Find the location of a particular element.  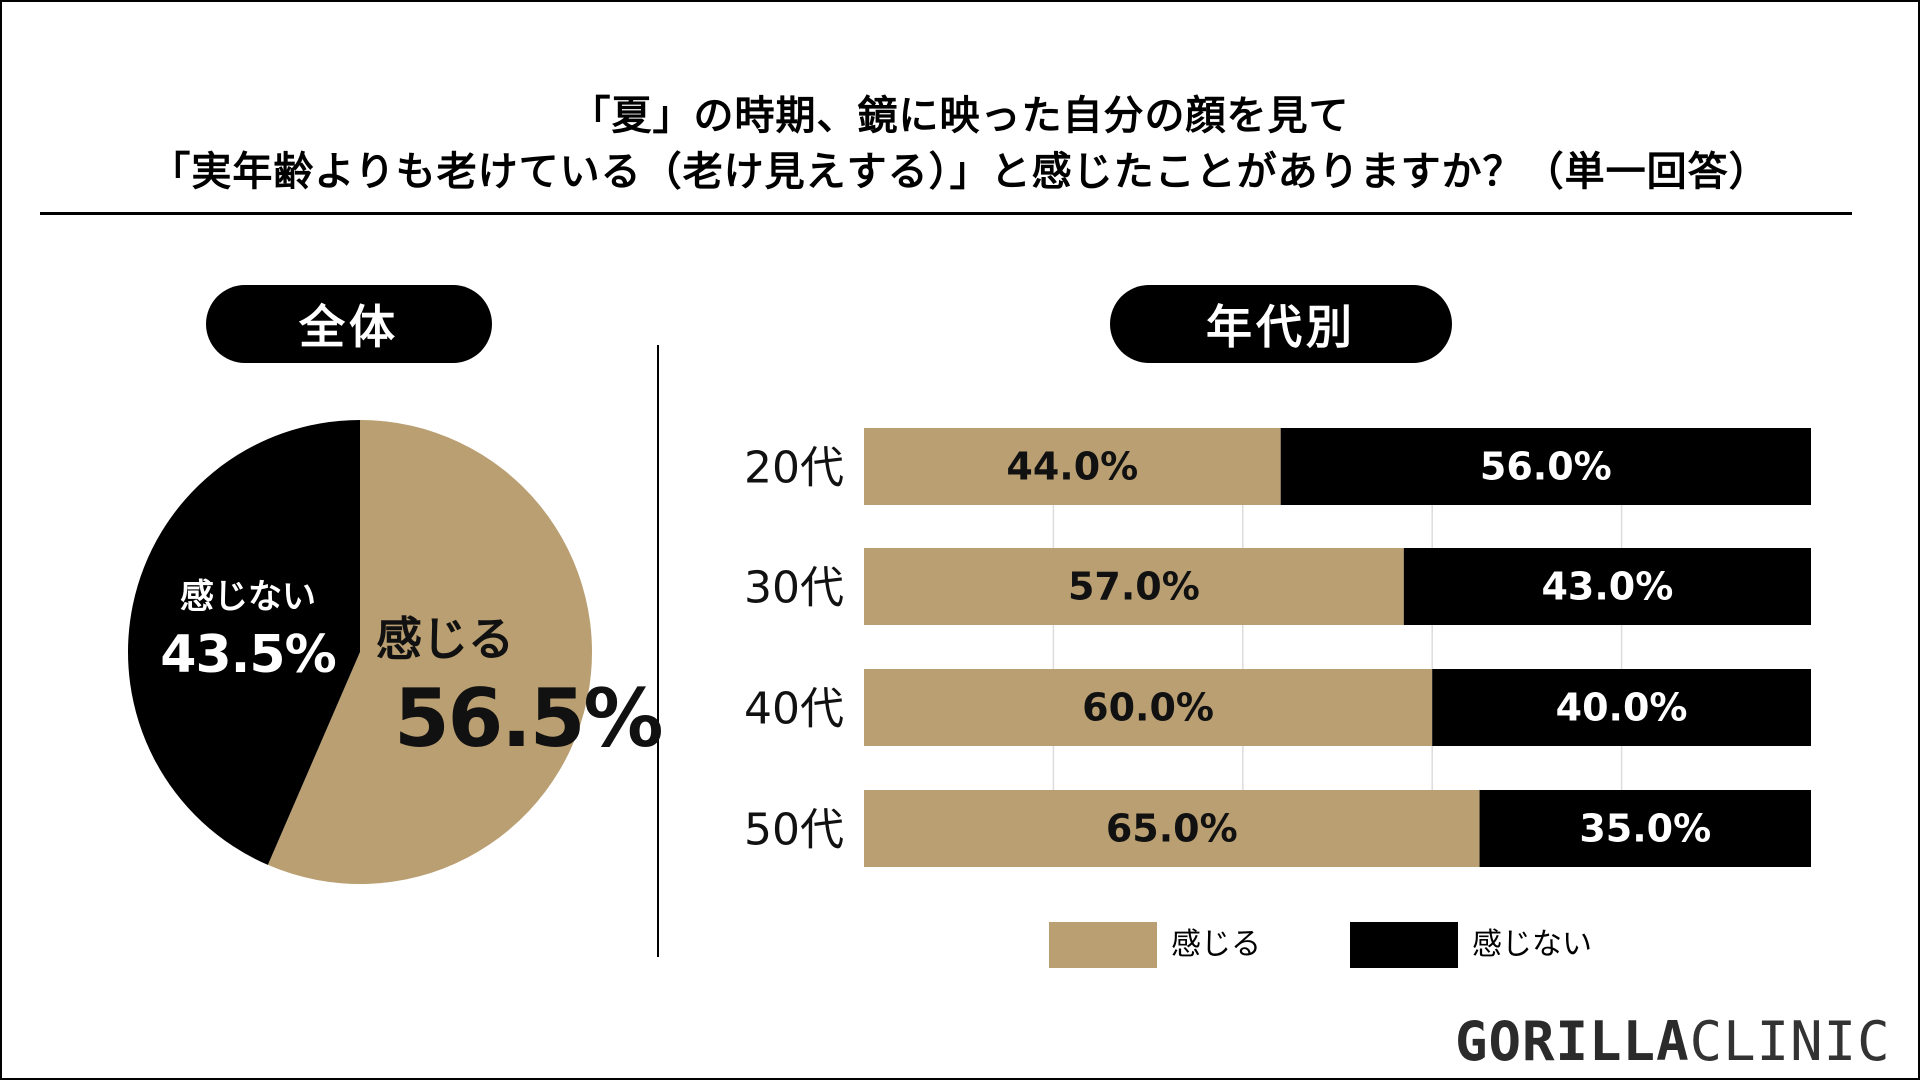

pie-label-not-feel: 感じない is located at coordinates (248, 597).